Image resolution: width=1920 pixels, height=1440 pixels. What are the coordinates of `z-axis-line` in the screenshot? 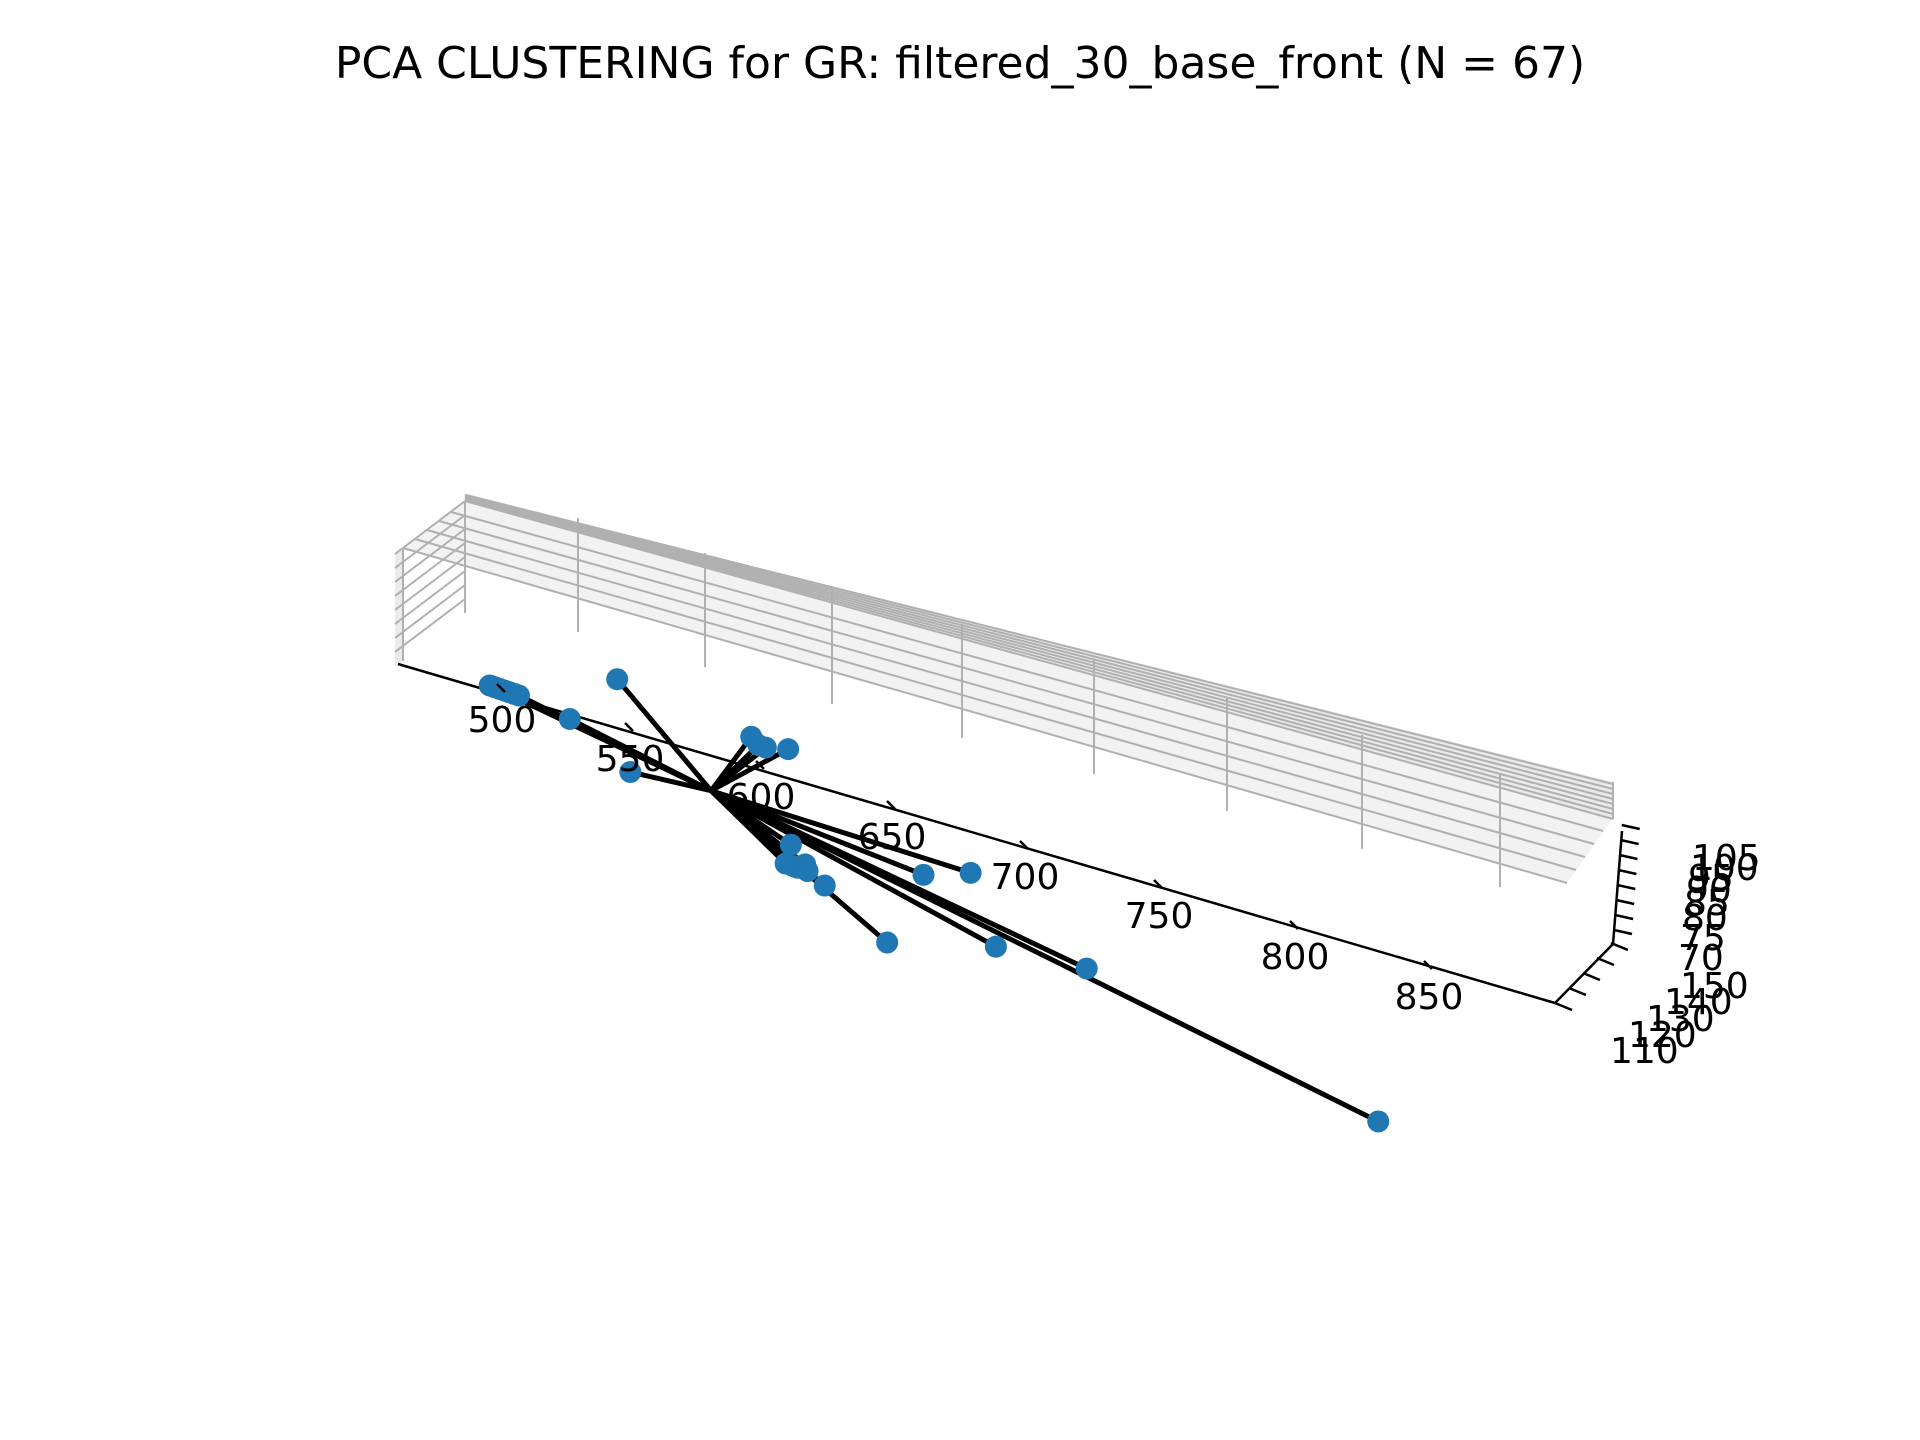 It's located at (1617, 887).